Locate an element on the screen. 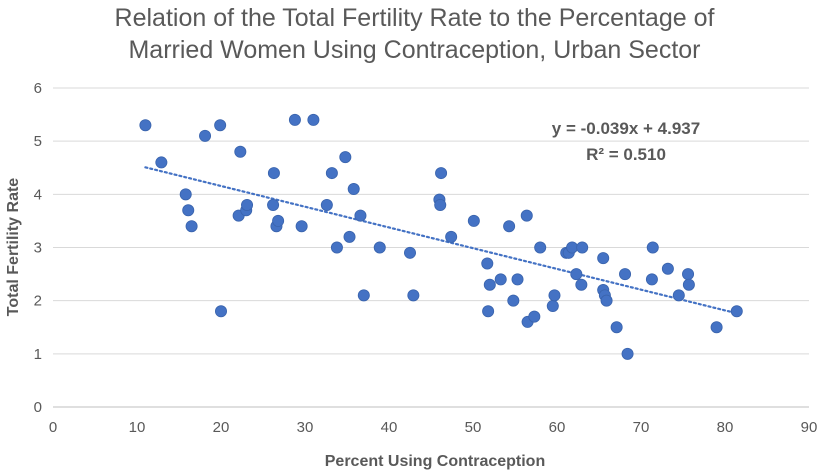  x-tick-label: 40 is located at coordinates (389, 427).